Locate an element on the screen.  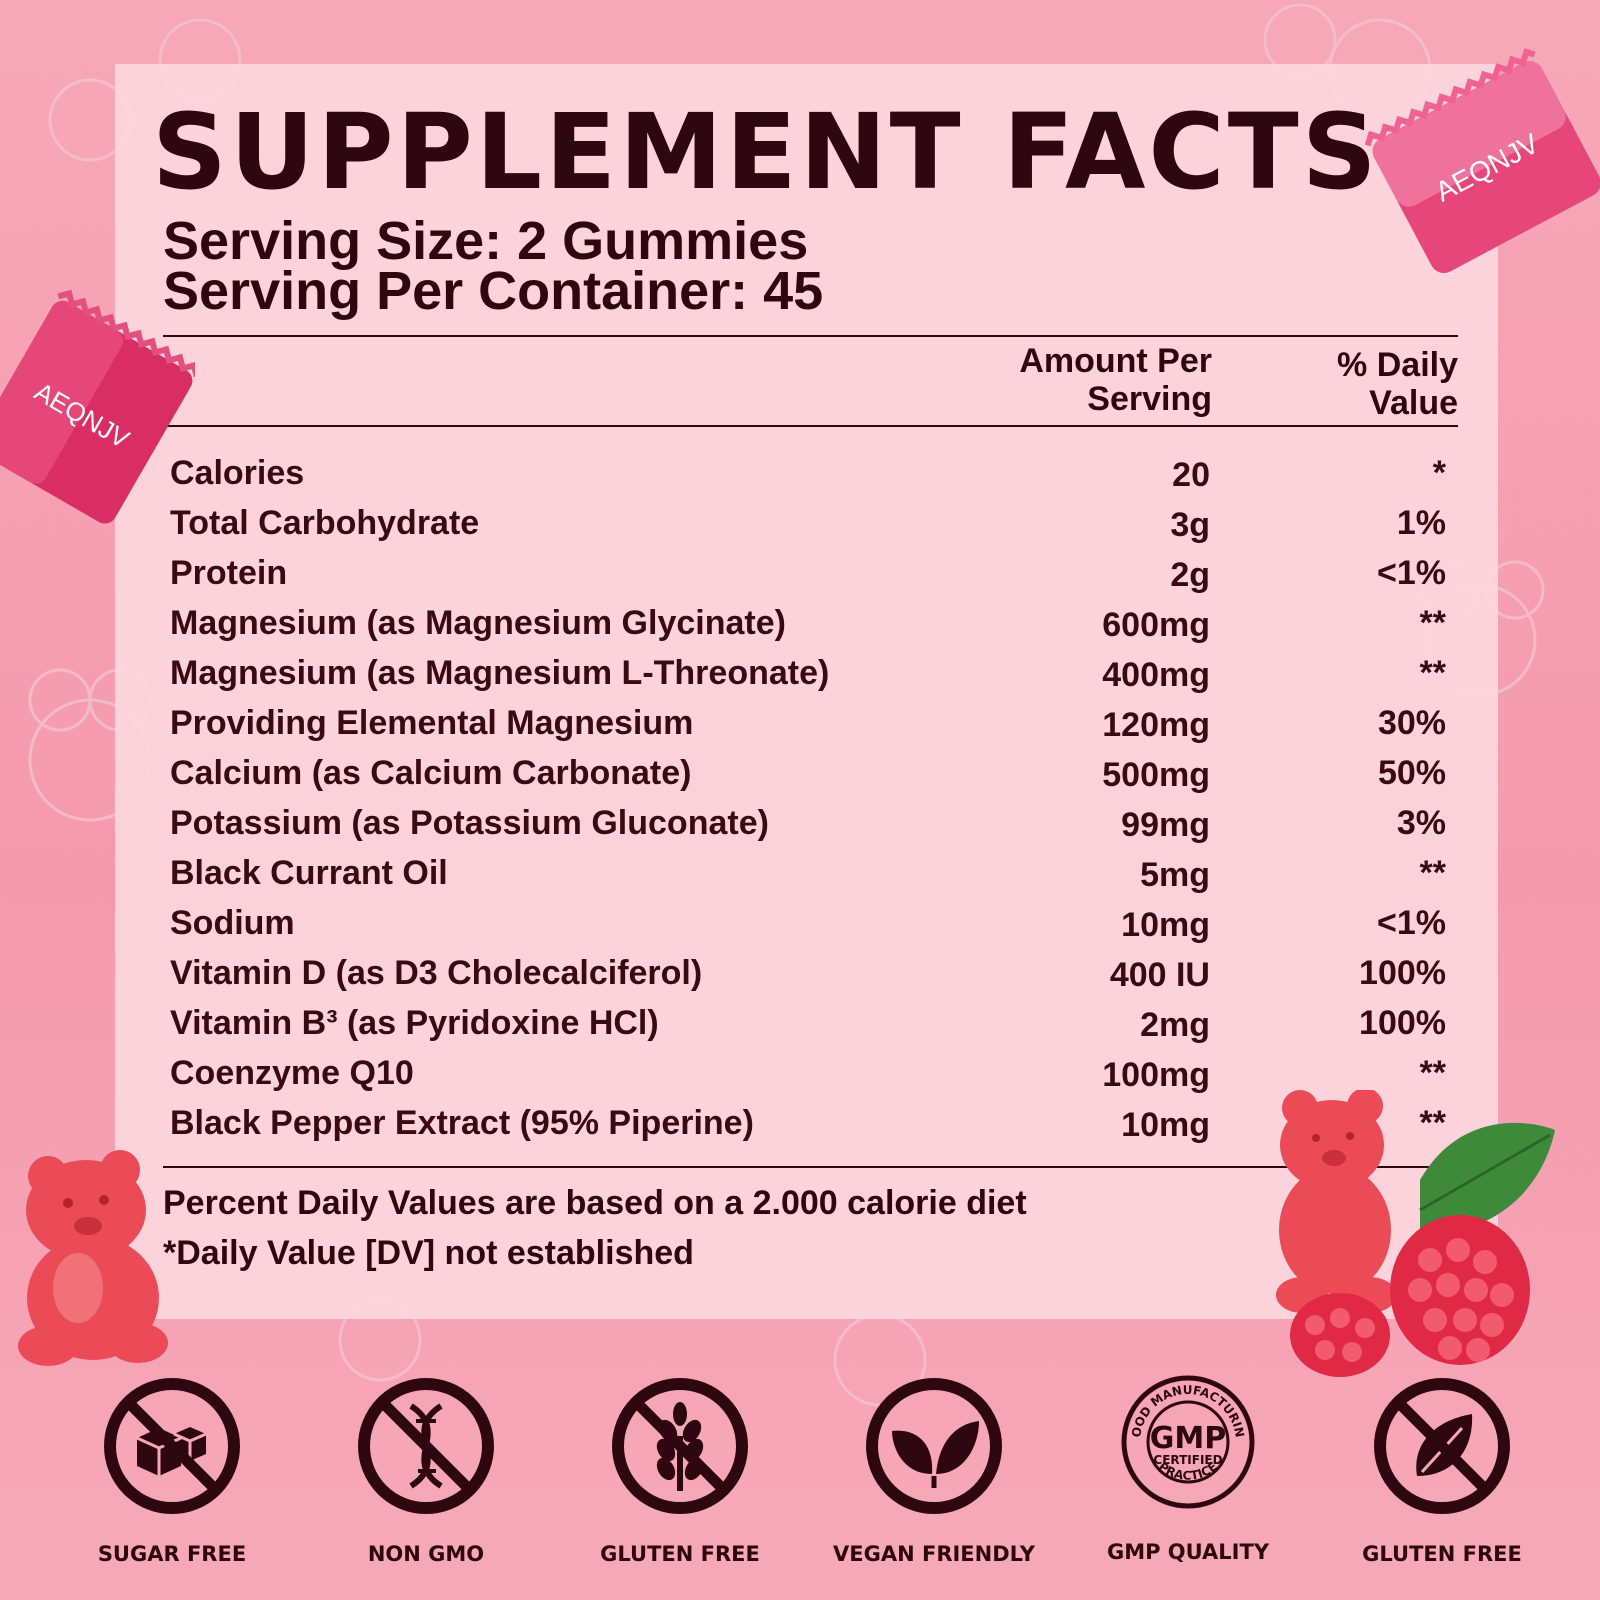
badge-label-vegan-friendly: VEGAN FRIENDLY is located at coordinates (934, 1554).